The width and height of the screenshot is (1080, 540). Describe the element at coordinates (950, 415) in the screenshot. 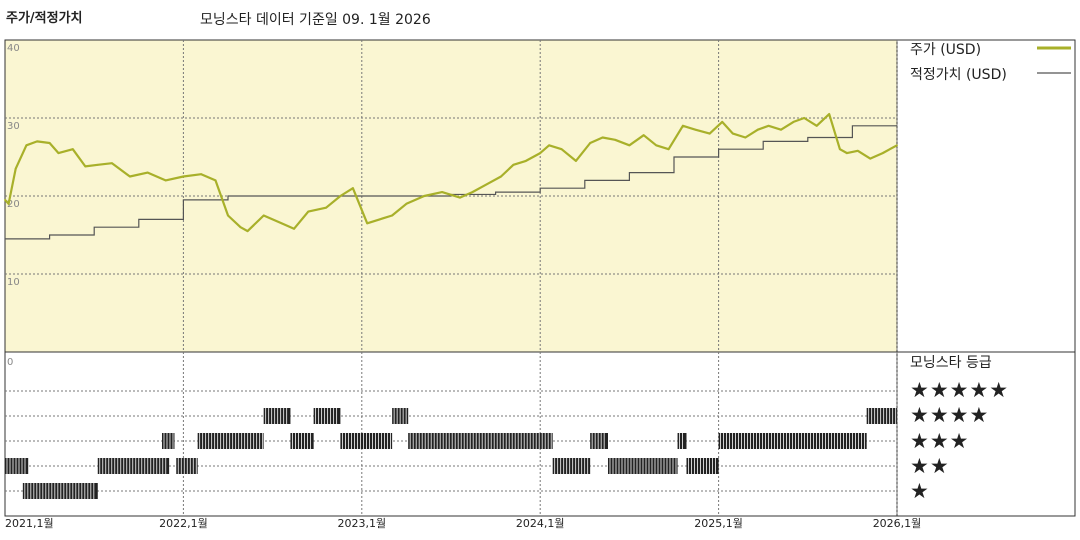

I see `star-row-4: ★★★★` at that location.